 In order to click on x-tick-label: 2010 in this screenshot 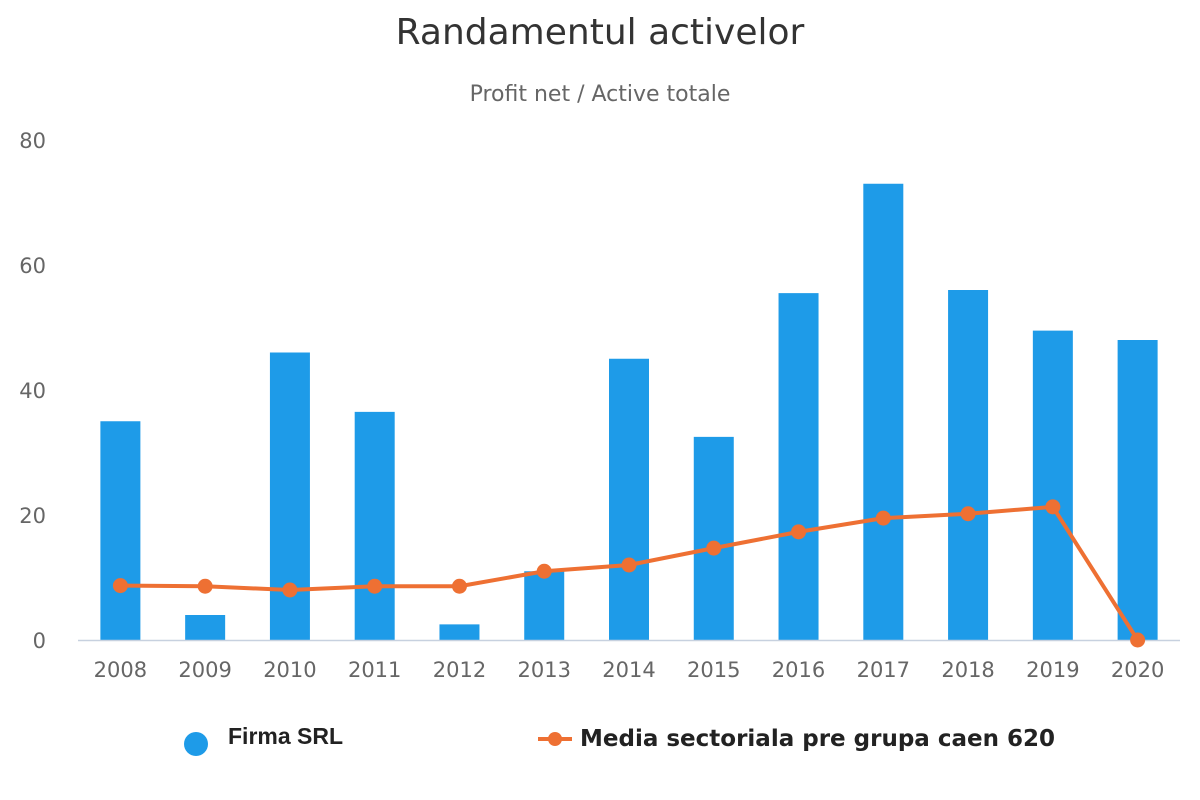, I will do `click(289, 670)`.